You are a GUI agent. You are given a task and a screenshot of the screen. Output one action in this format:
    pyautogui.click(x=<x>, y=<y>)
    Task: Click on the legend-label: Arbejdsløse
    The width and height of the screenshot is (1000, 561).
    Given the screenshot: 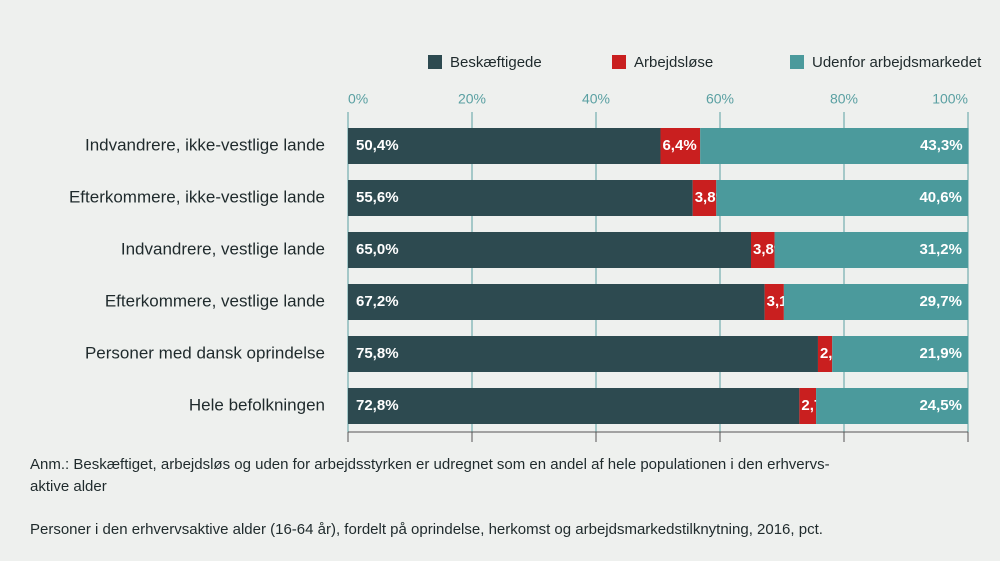 What is the action you would take?
    pyautogui.click(x=673, y=62)
    